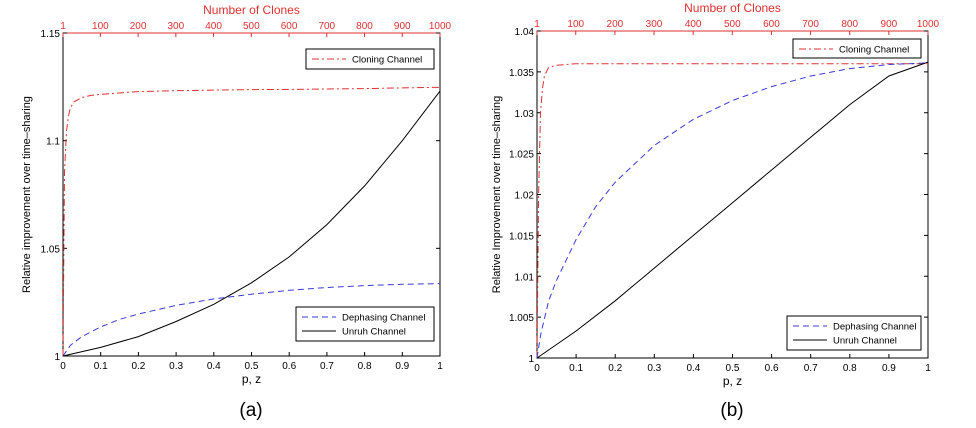  I want to click on panel-label: (b), so click(731, 410).